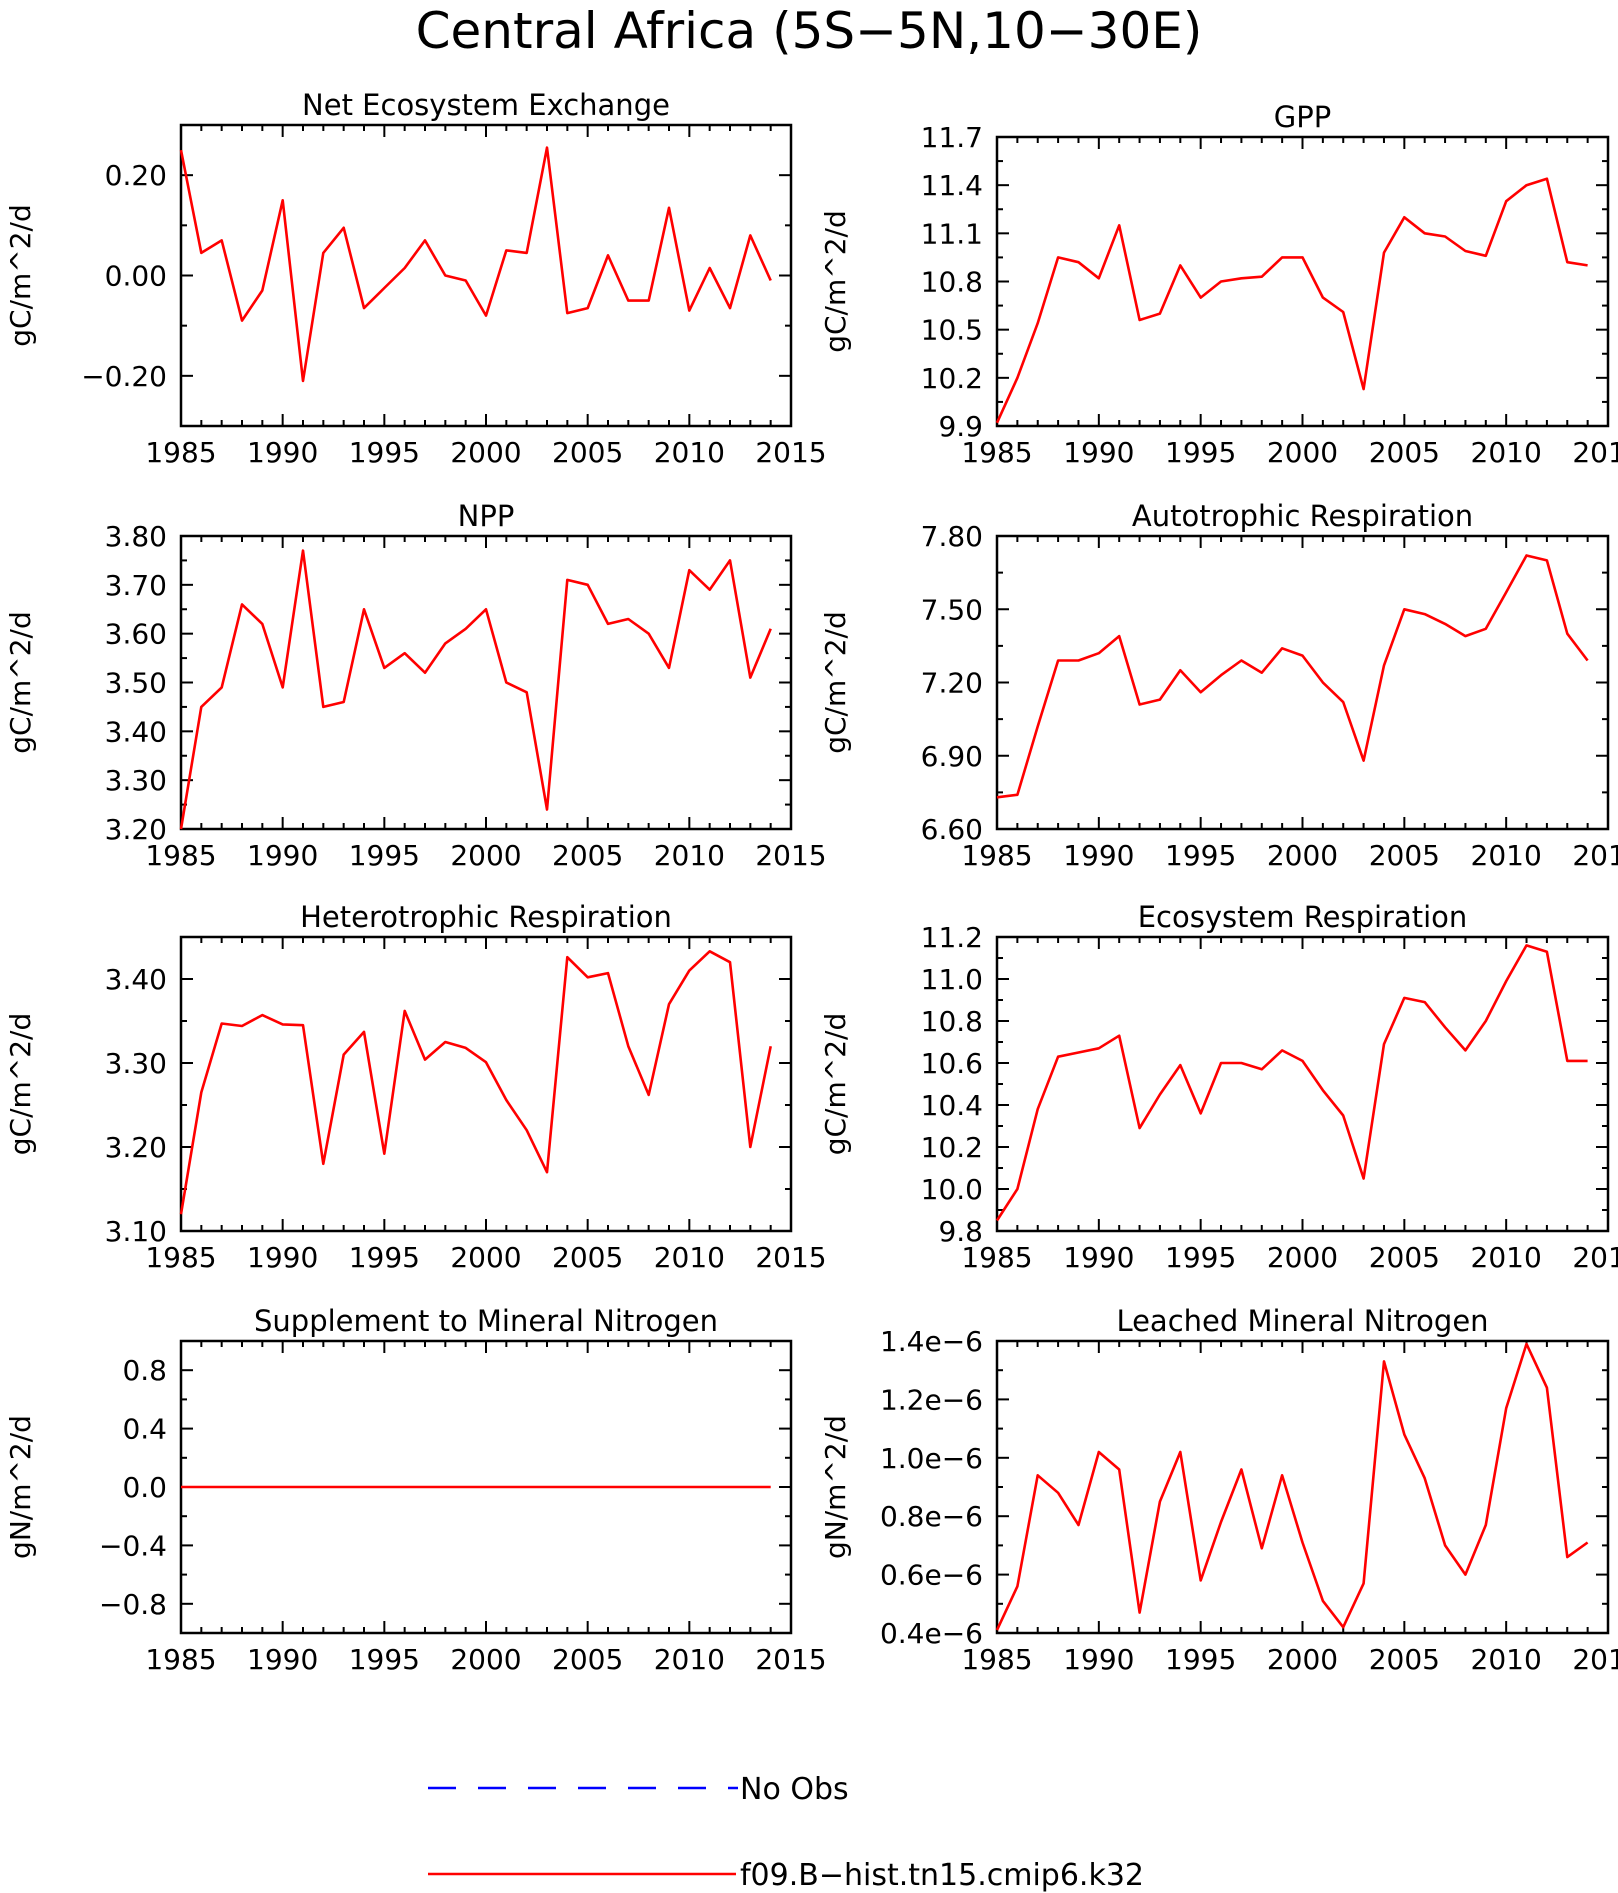 This screenshot has width=1618, height=1893. Describe the element at coordinates (124, 376) in the screenshot. I see `y-tick-label: −0.20` at that location.